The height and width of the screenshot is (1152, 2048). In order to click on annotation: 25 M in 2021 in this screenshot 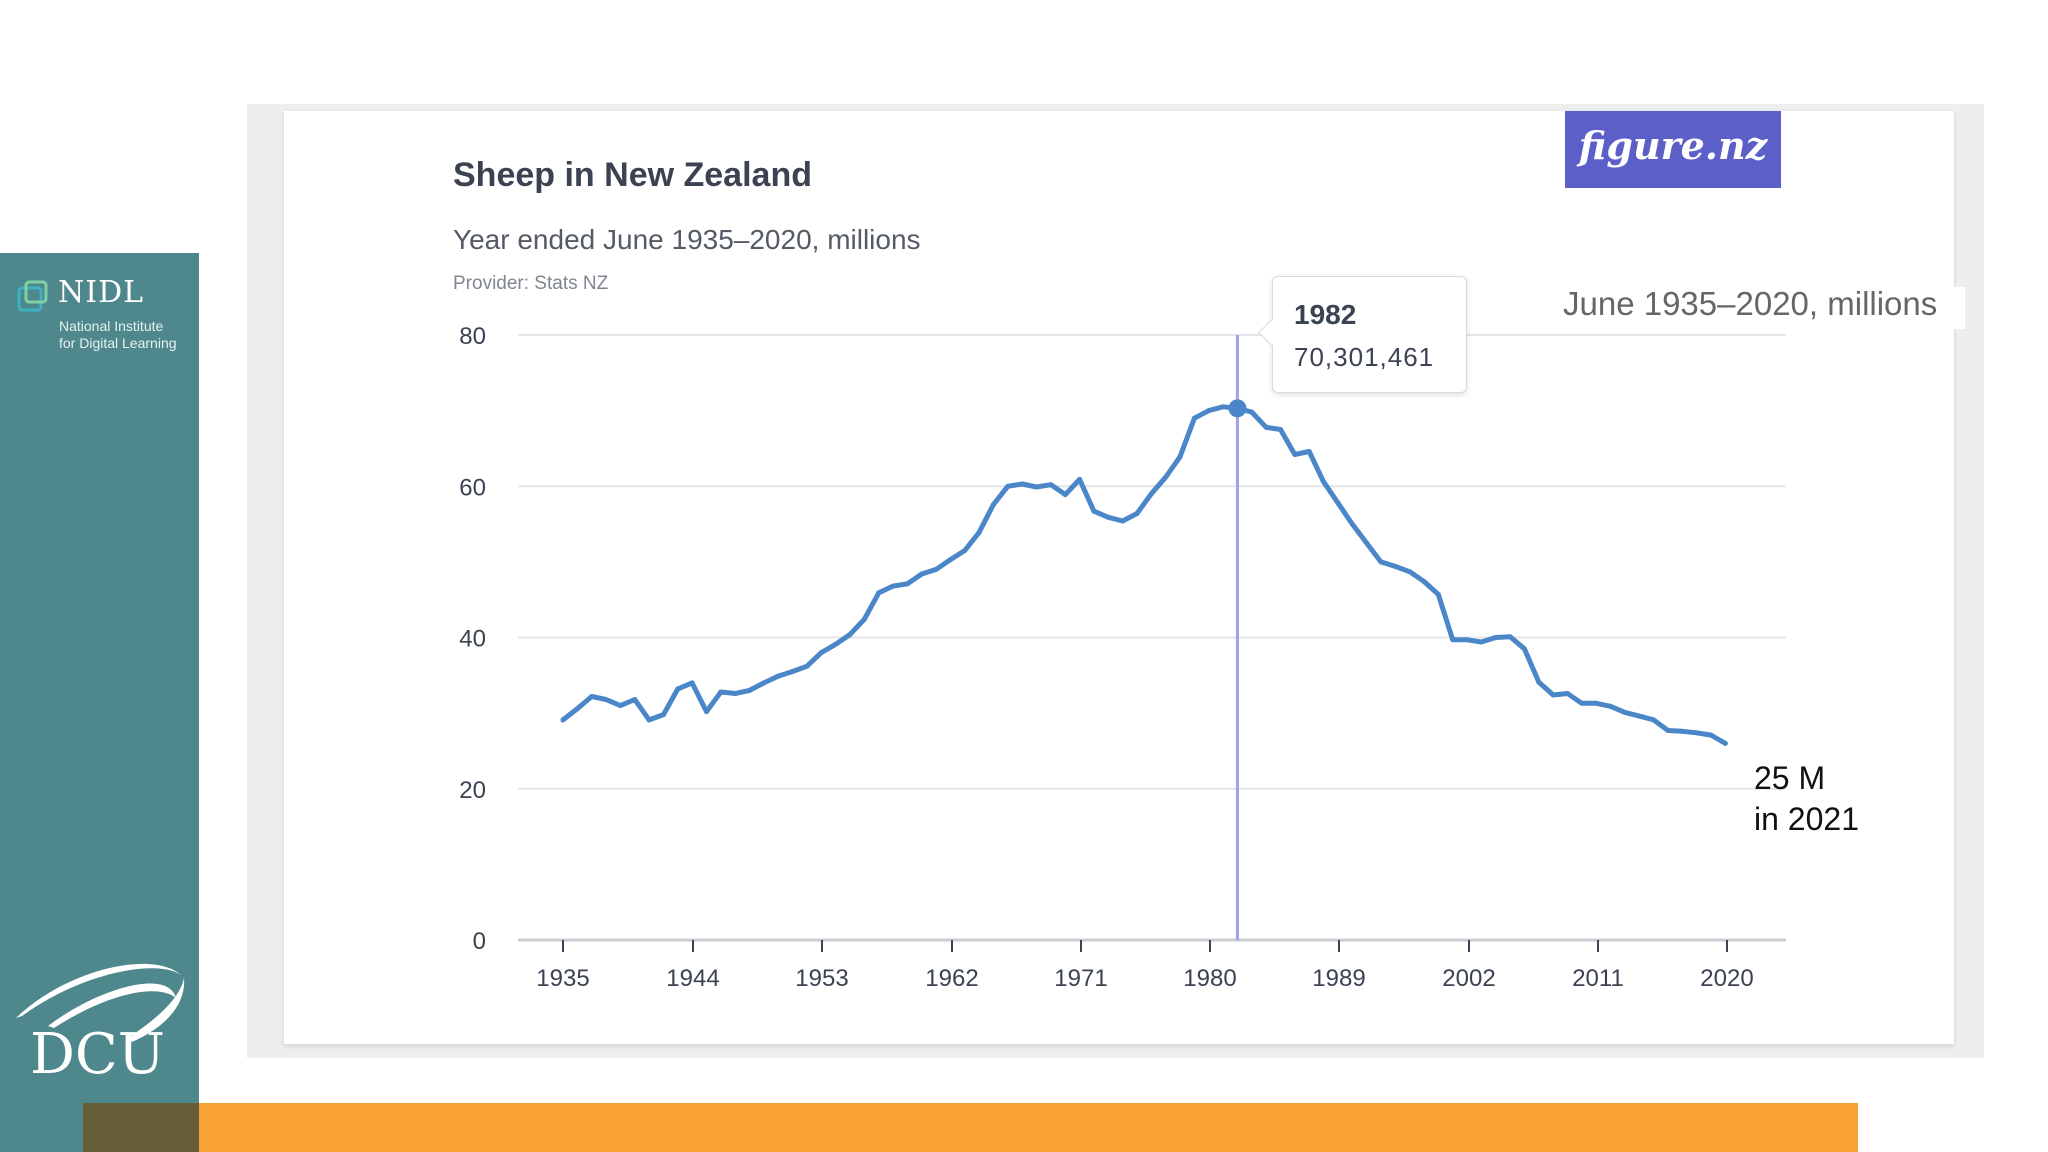, I will do `click(1806, 799)`.